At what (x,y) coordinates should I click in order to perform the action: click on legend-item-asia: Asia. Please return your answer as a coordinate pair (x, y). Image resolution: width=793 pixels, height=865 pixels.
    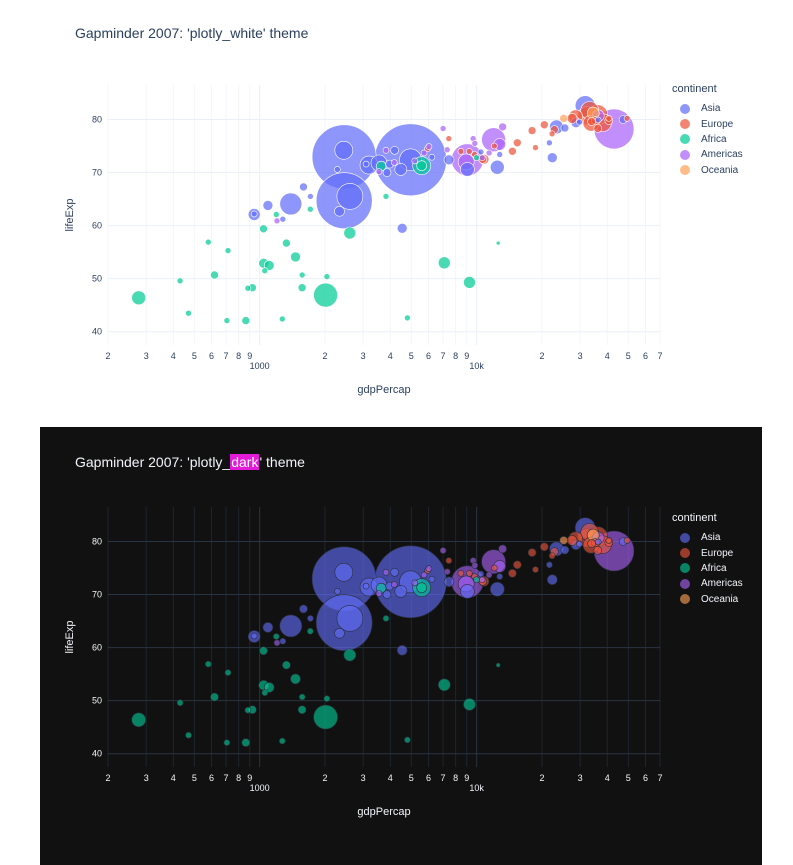
    Looking at the image, I should click on (707, 108).